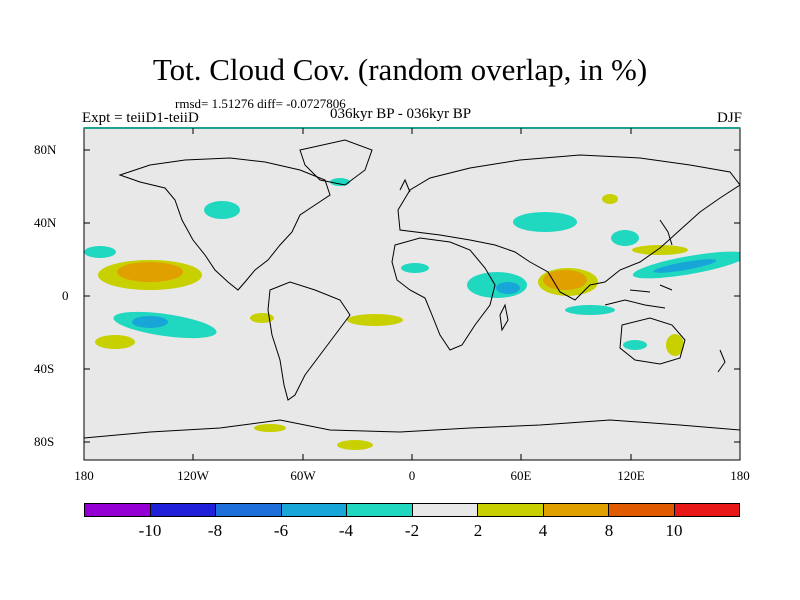 This screenshot has height=600, width=800. Describe the element at coordinates (412, 475) in the screenshot. I see `x-tick-label: 0` at that location.